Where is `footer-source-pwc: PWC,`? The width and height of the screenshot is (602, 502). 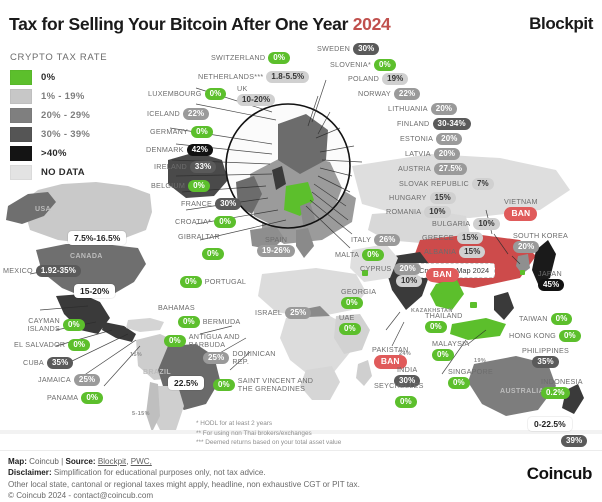
footer-source-pwc: PWC, is located at coordinates (141, 461).